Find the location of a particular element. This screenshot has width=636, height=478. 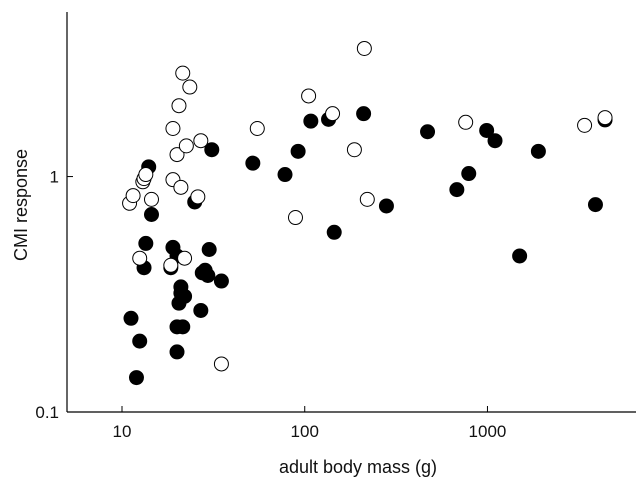

x-tick-label: 100 is located at coordinates (305, 431).